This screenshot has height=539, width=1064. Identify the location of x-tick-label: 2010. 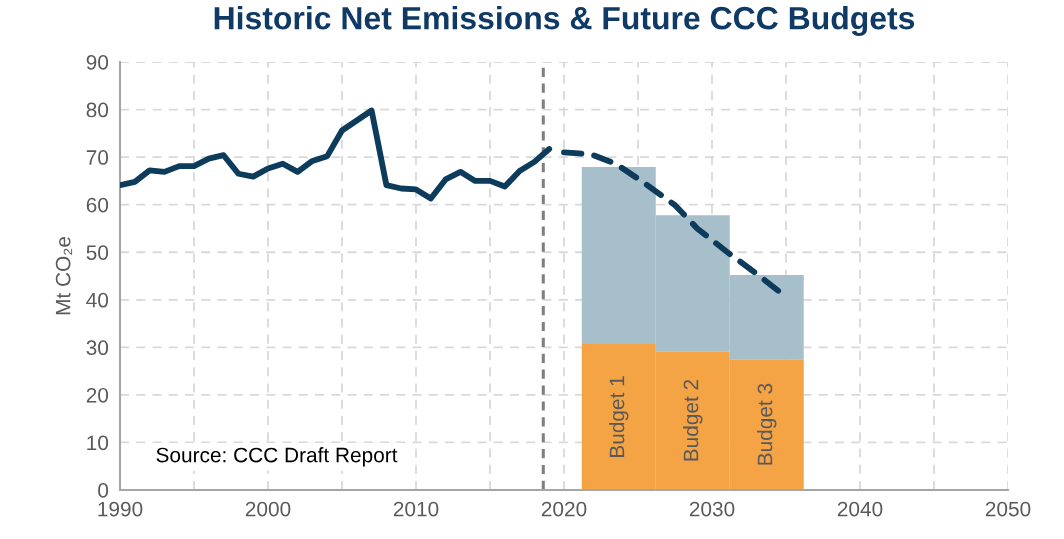
(416, 509).